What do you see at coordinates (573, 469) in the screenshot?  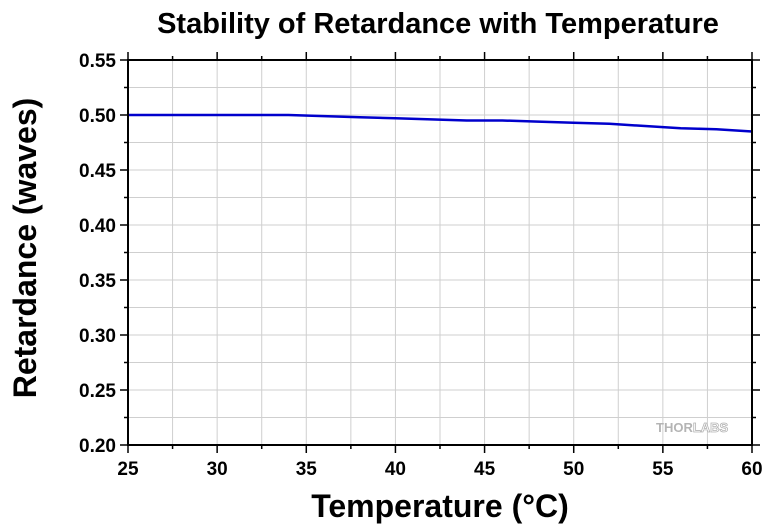 I see `x-tick-label: 50` at bounding box center [573, 469].